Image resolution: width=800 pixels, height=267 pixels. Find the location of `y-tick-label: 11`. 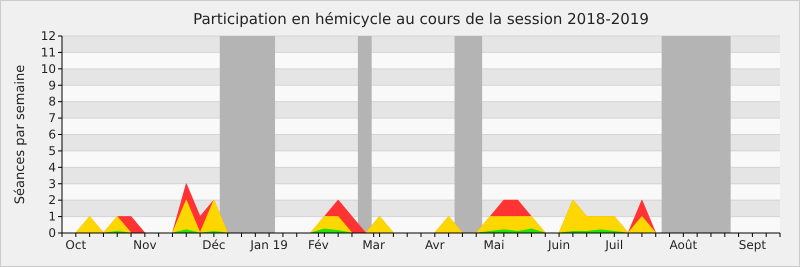

y-tick-label: 11 is located at coordinates (48, 52).